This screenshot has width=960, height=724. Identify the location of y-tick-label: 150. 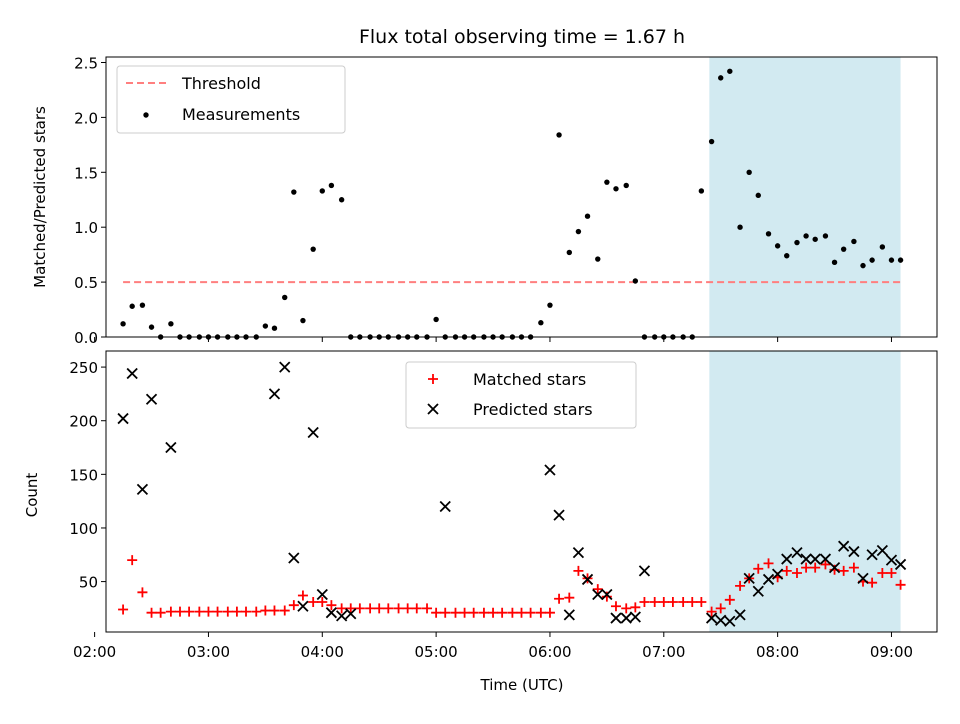
(83, 475).